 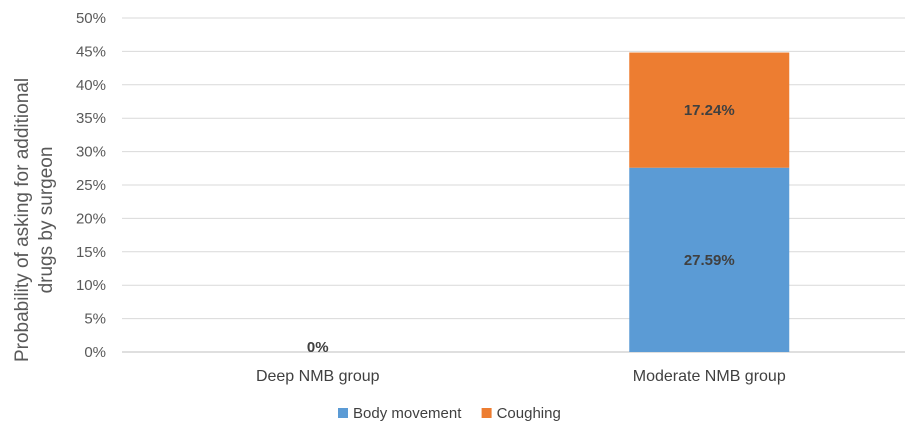 What do you see at coordinates (91, 18) in the screenshot?
I see `y-tick-label: 50%` at bounding box center [91, 18].